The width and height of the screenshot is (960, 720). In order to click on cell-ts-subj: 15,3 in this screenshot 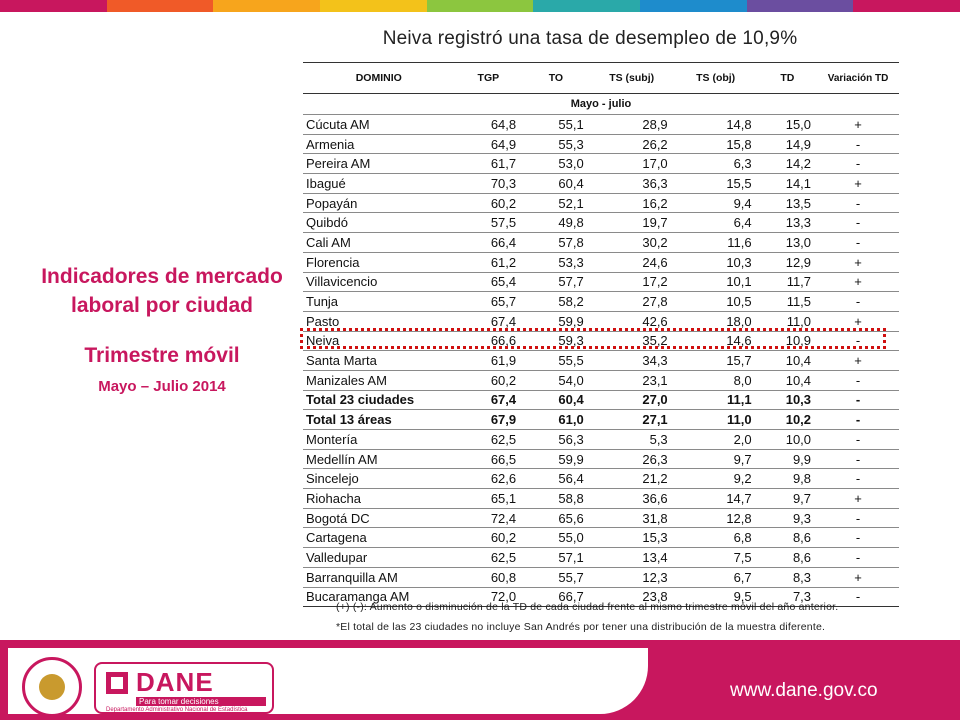, I will do `click(631, 538)`.